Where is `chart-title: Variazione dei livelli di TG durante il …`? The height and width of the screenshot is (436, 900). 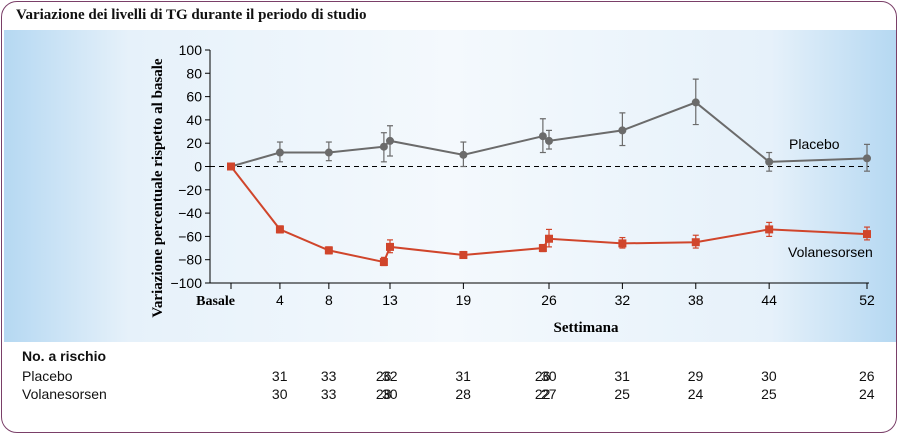
chart-title: Variazione dei livelli di TG durante il … is located at coordinates (191, 15).